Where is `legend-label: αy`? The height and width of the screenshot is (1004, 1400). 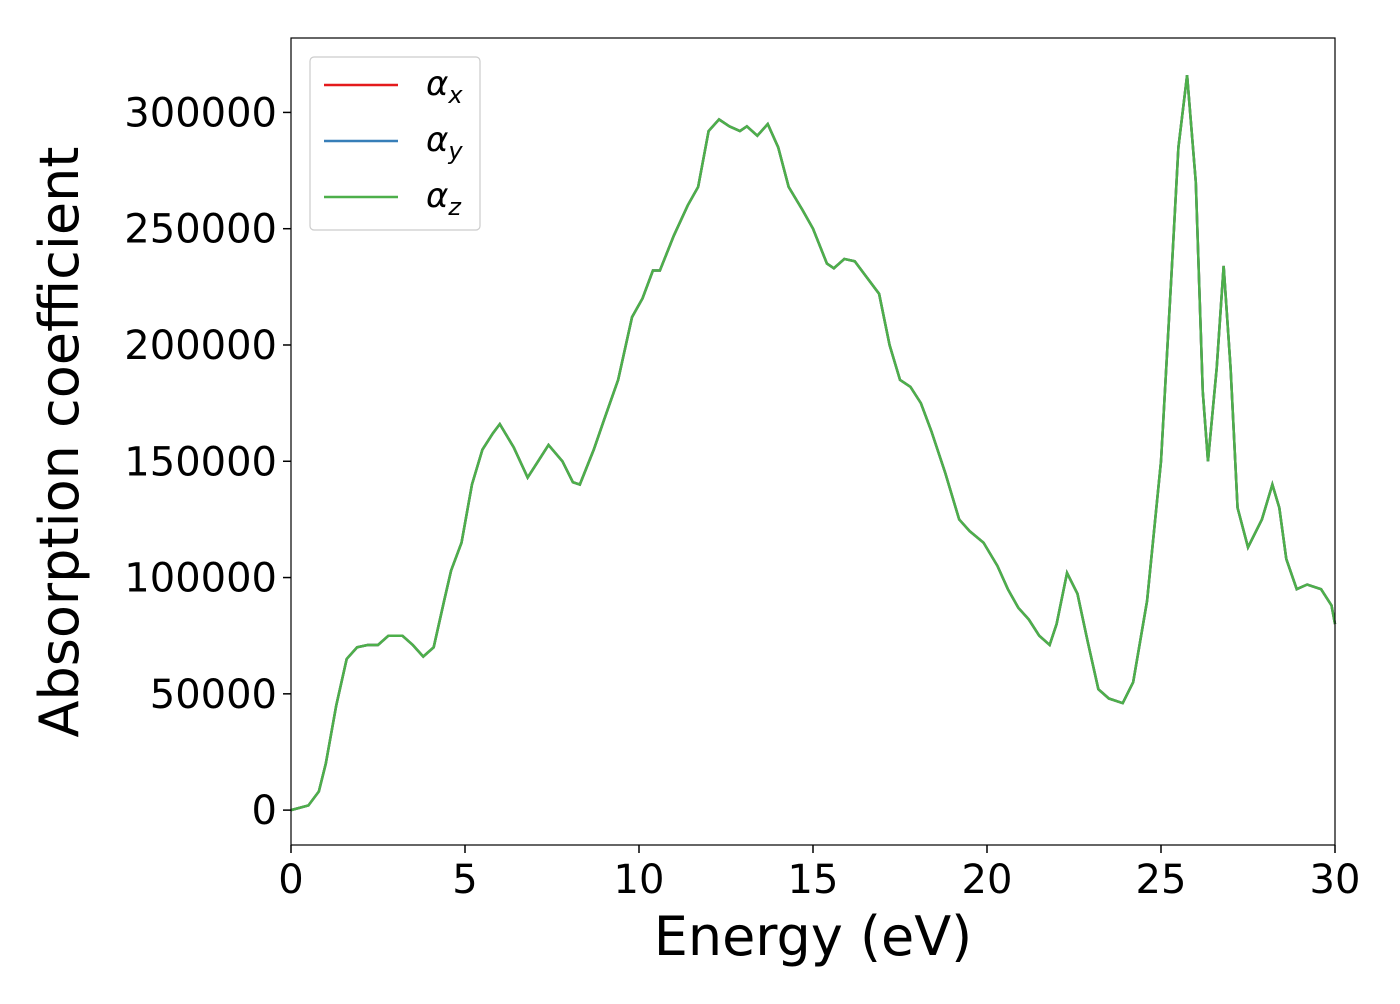 legend-label: αy is located at coordinates (444, 142).